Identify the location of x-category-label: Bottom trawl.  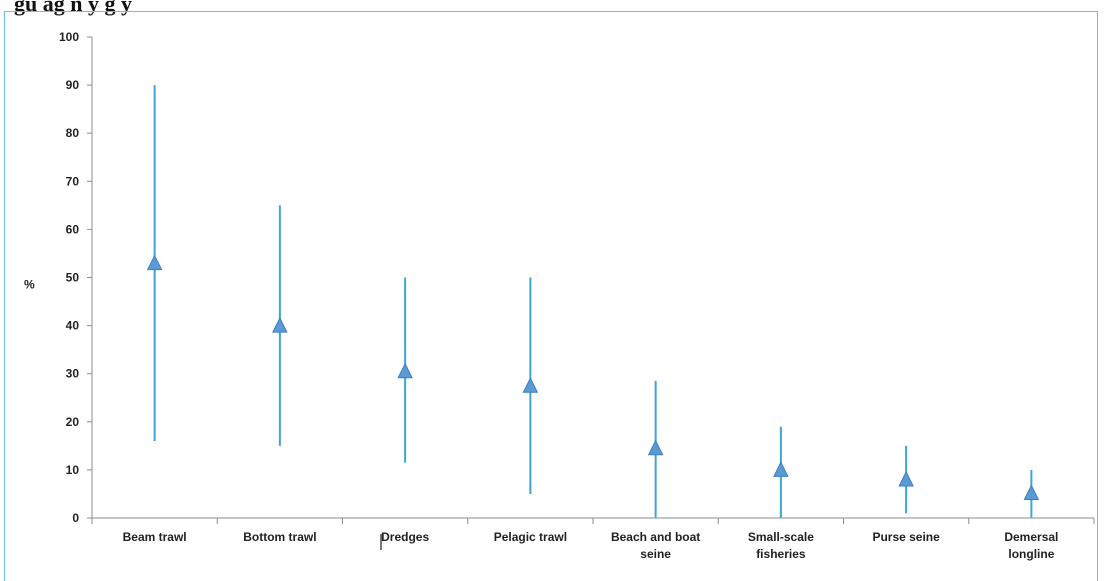
(279, 537).